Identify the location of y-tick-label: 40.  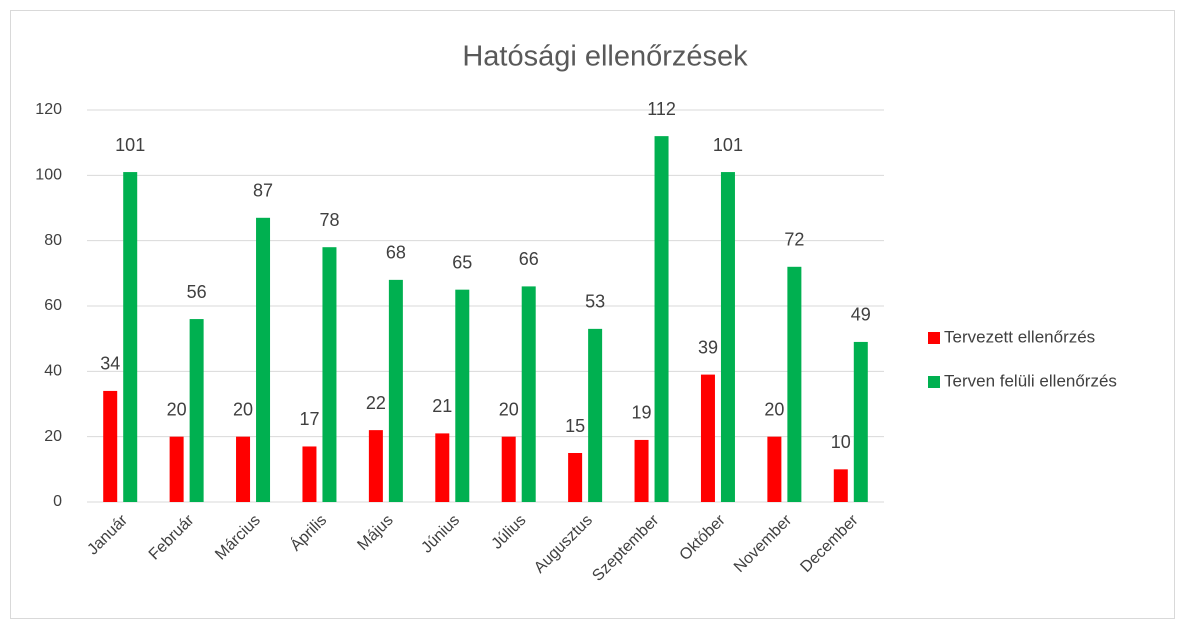
(53, 371).